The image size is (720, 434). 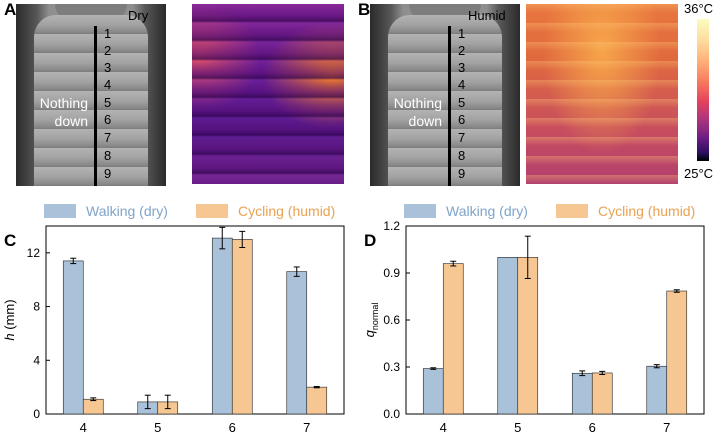 I want to click on panel-b-letter: B, so click(x=364, y=9).